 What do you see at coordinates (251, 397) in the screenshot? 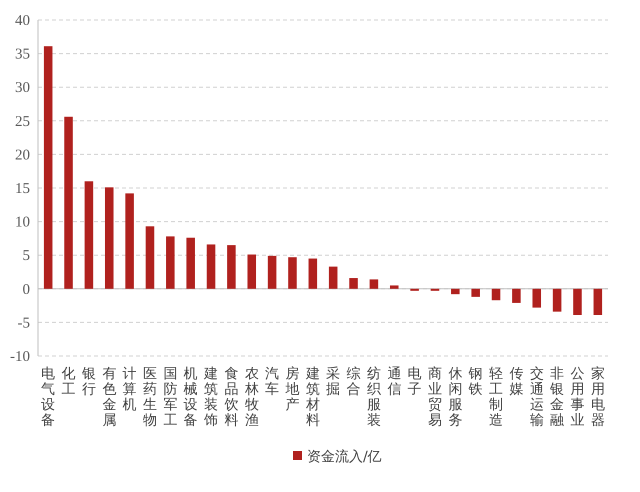
I see `x-tick-label: 农林牧渔` at bounding box center [251, 397].